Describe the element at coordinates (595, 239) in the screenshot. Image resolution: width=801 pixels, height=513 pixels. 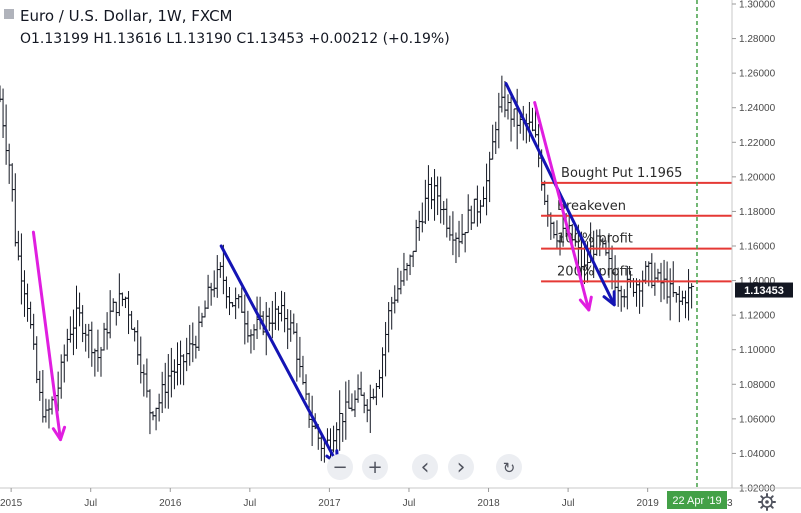
I see `level-label: 100% profit` at that location.